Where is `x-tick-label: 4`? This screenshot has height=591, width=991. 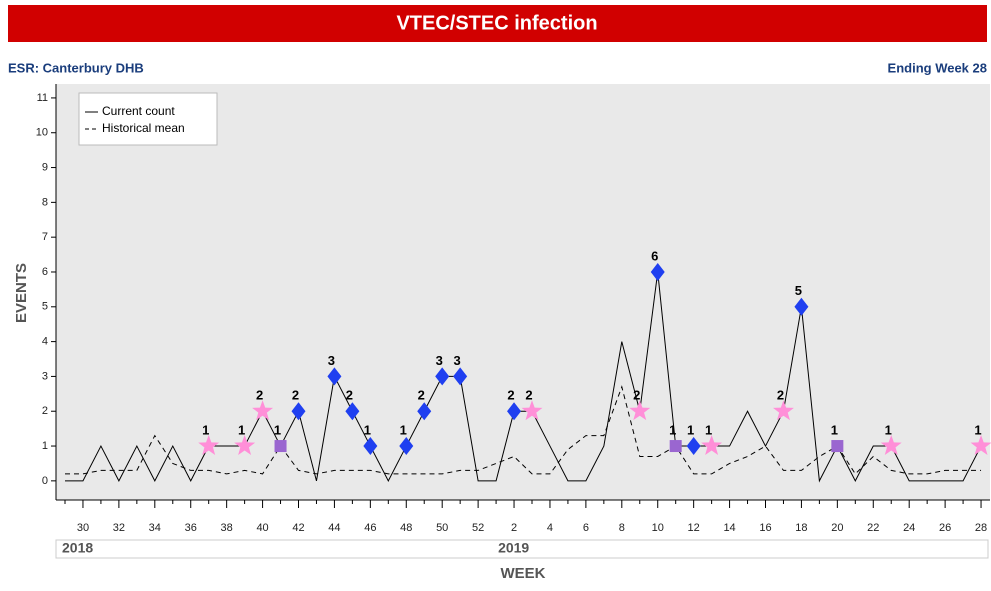 x-tick-label: 4 is located at coordinates (550, 528).